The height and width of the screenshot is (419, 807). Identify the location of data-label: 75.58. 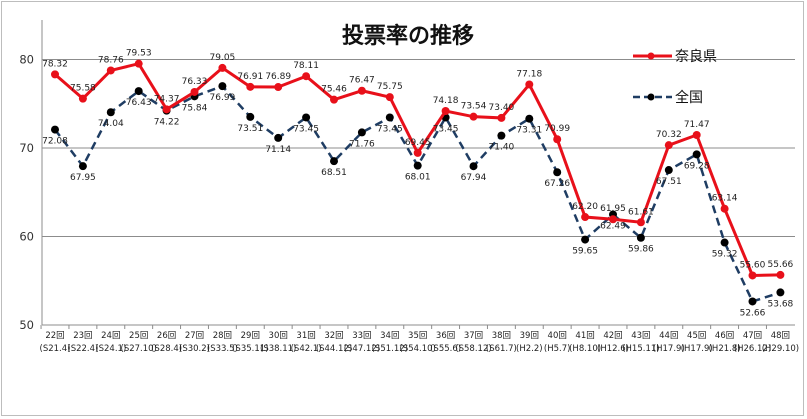
(83, 89).